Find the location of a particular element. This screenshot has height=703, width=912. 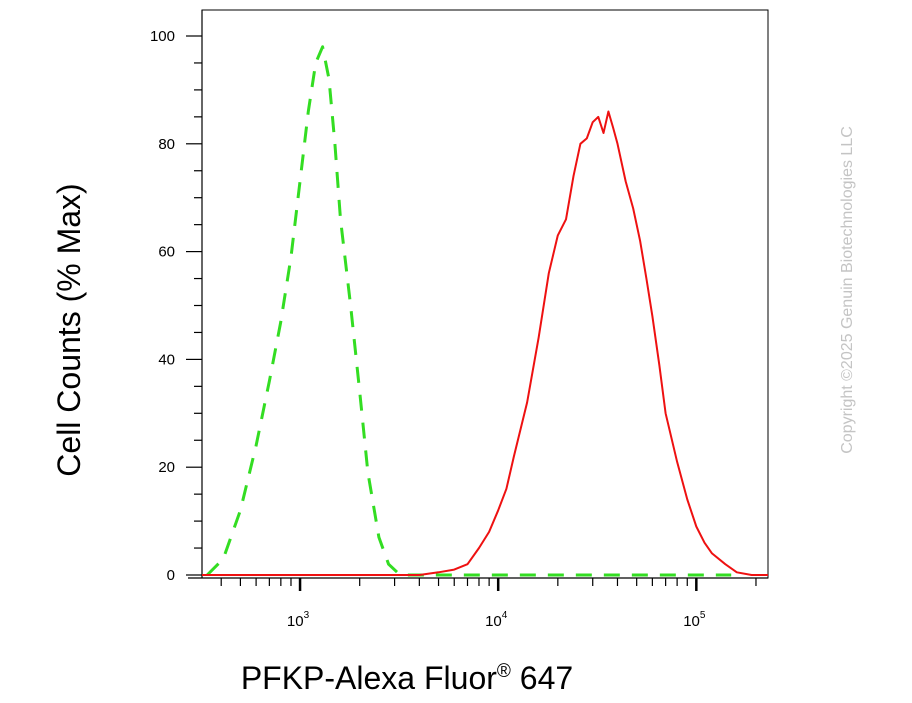

x-axis-title-suffix: 647 is located at coordinates (542, 678).